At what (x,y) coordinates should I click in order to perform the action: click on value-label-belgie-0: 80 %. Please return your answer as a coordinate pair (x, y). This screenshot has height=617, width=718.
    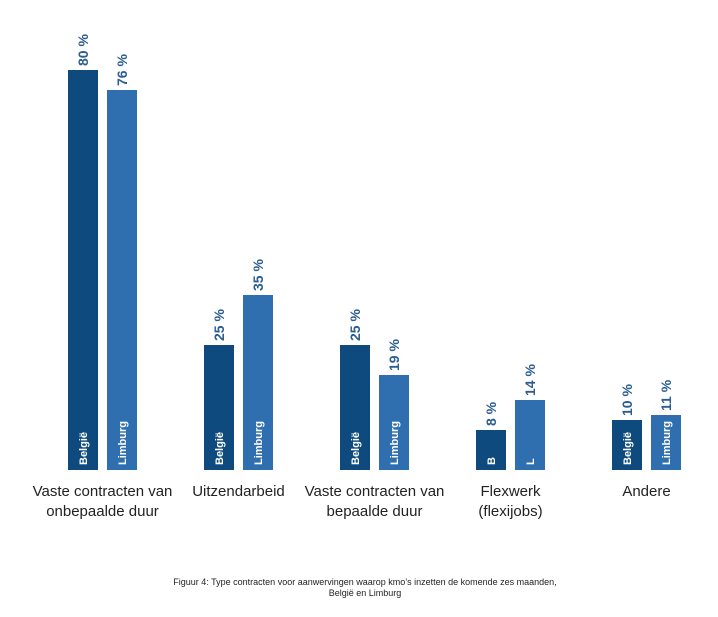
    Looking at the image, I should click on (83, 50).